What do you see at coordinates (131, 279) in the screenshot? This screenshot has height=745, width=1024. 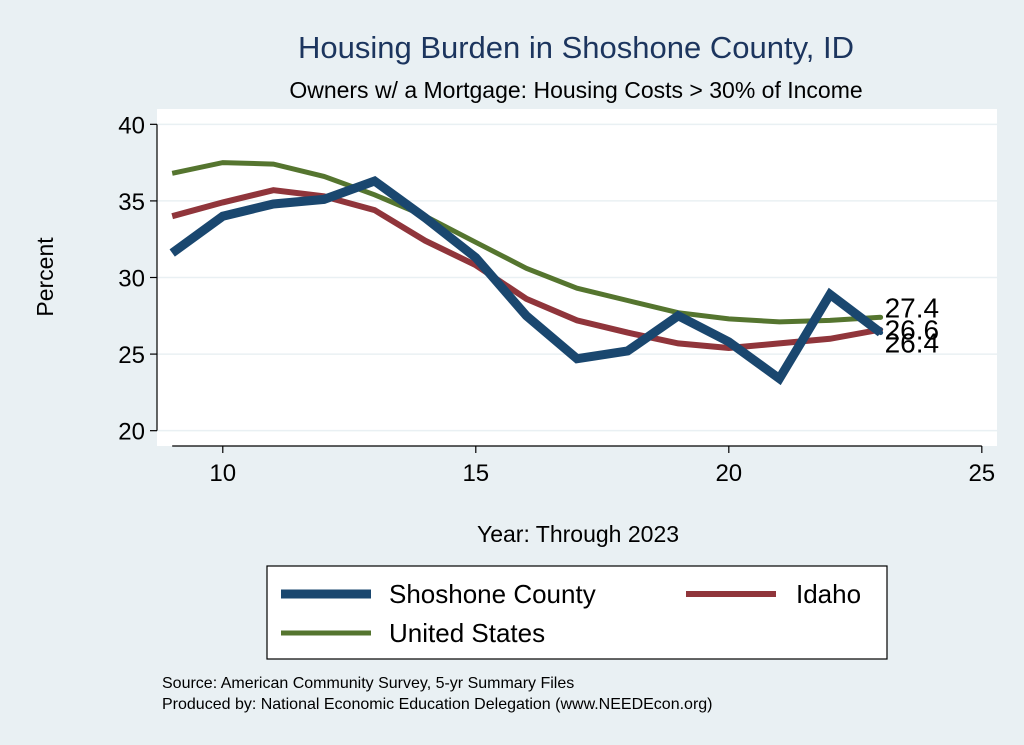 I see `y-tick-label-30: 30` at bounding box center [131, 279].